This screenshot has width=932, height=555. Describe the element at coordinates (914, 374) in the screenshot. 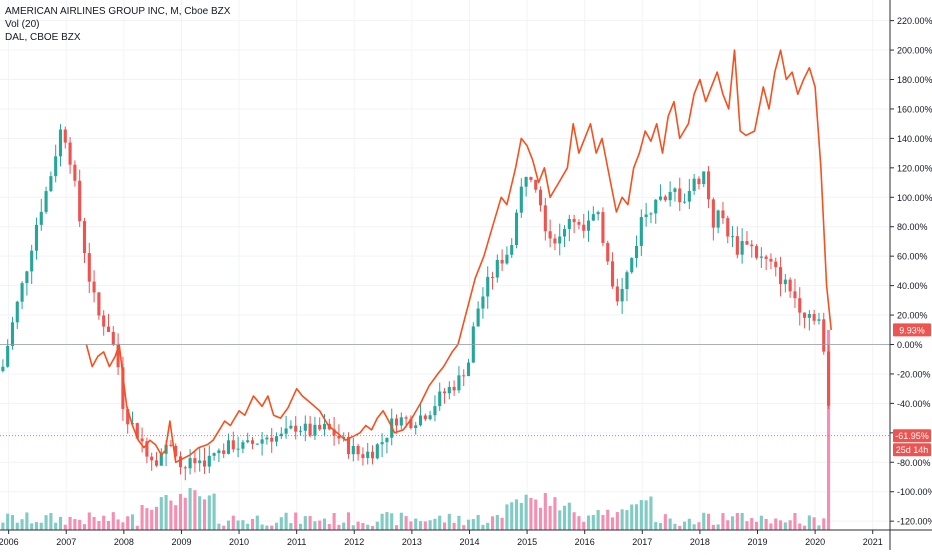

I see `y-tick-label: -20.00%` at that location.